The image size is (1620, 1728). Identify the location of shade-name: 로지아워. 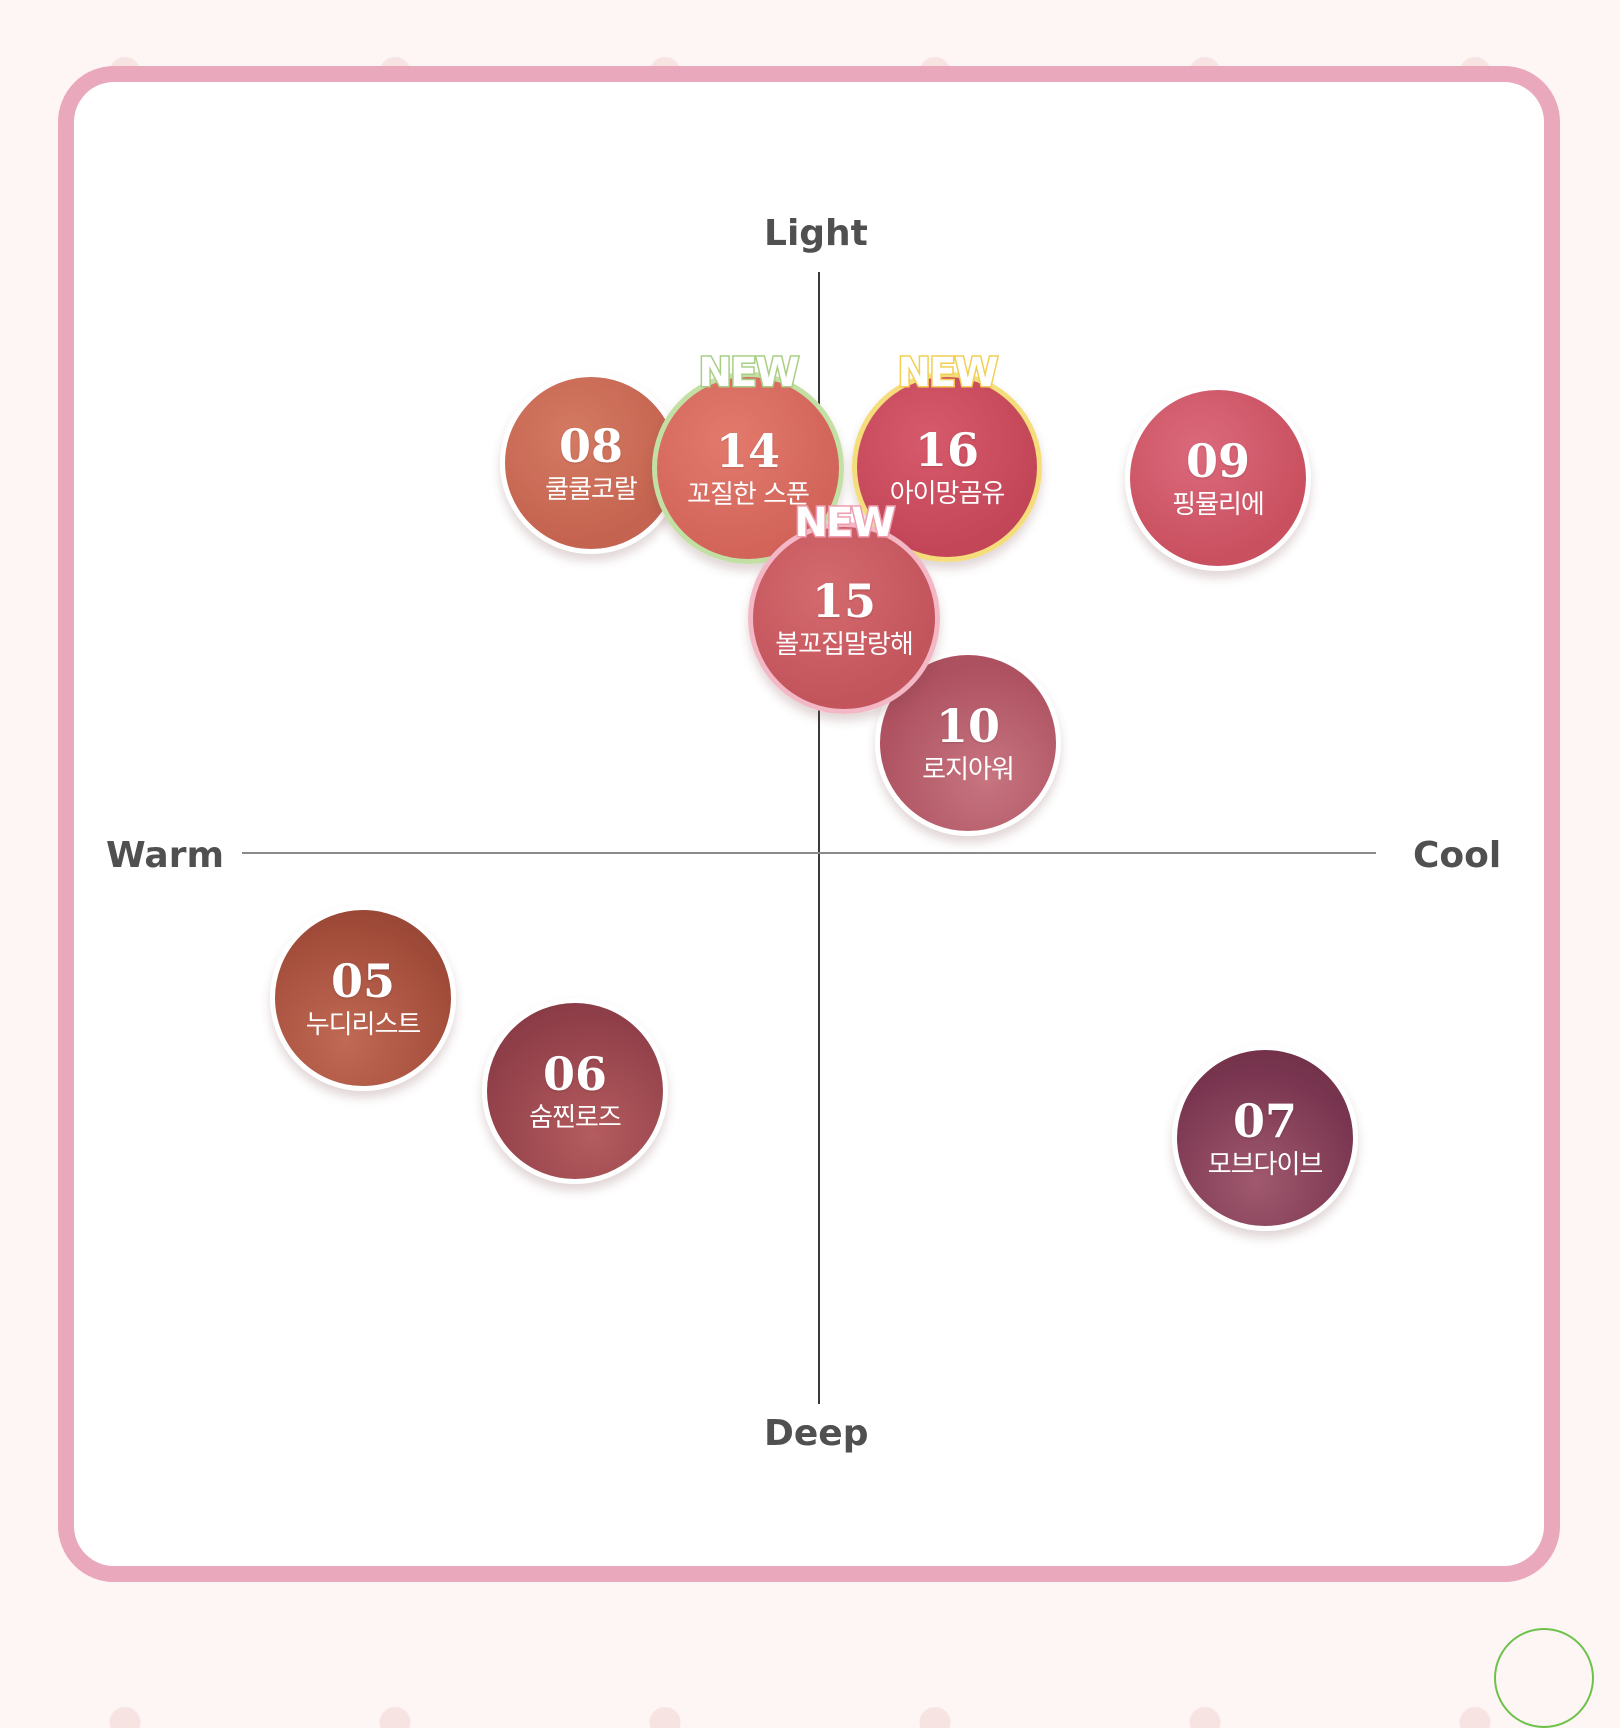
(968, 770).